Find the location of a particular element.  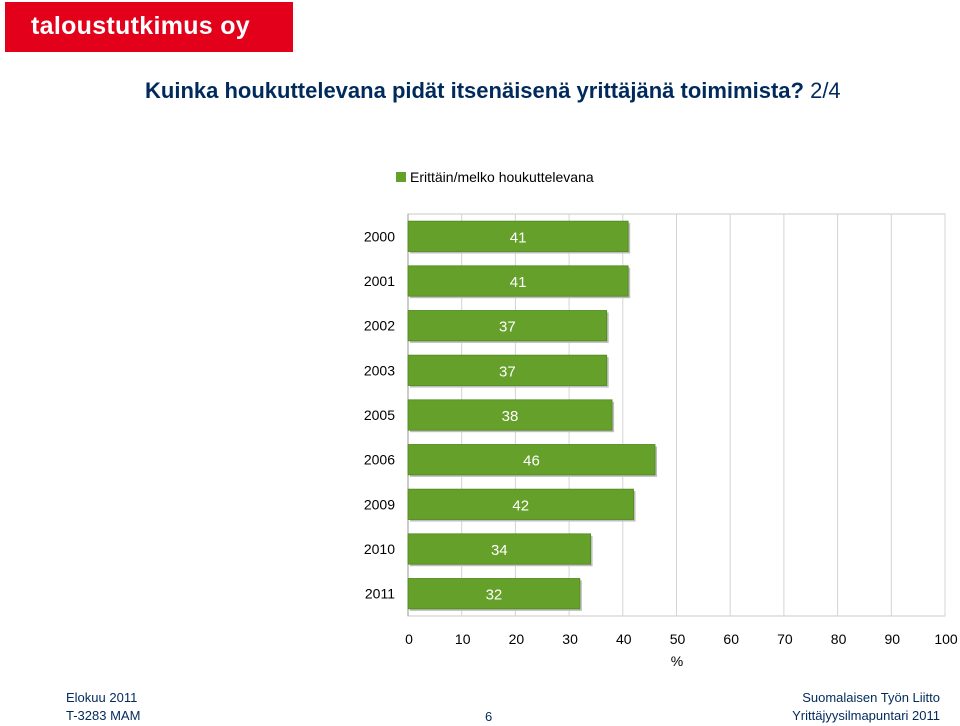

footer-project-code: T-3283 MAM is located at coordinates (103, 715).